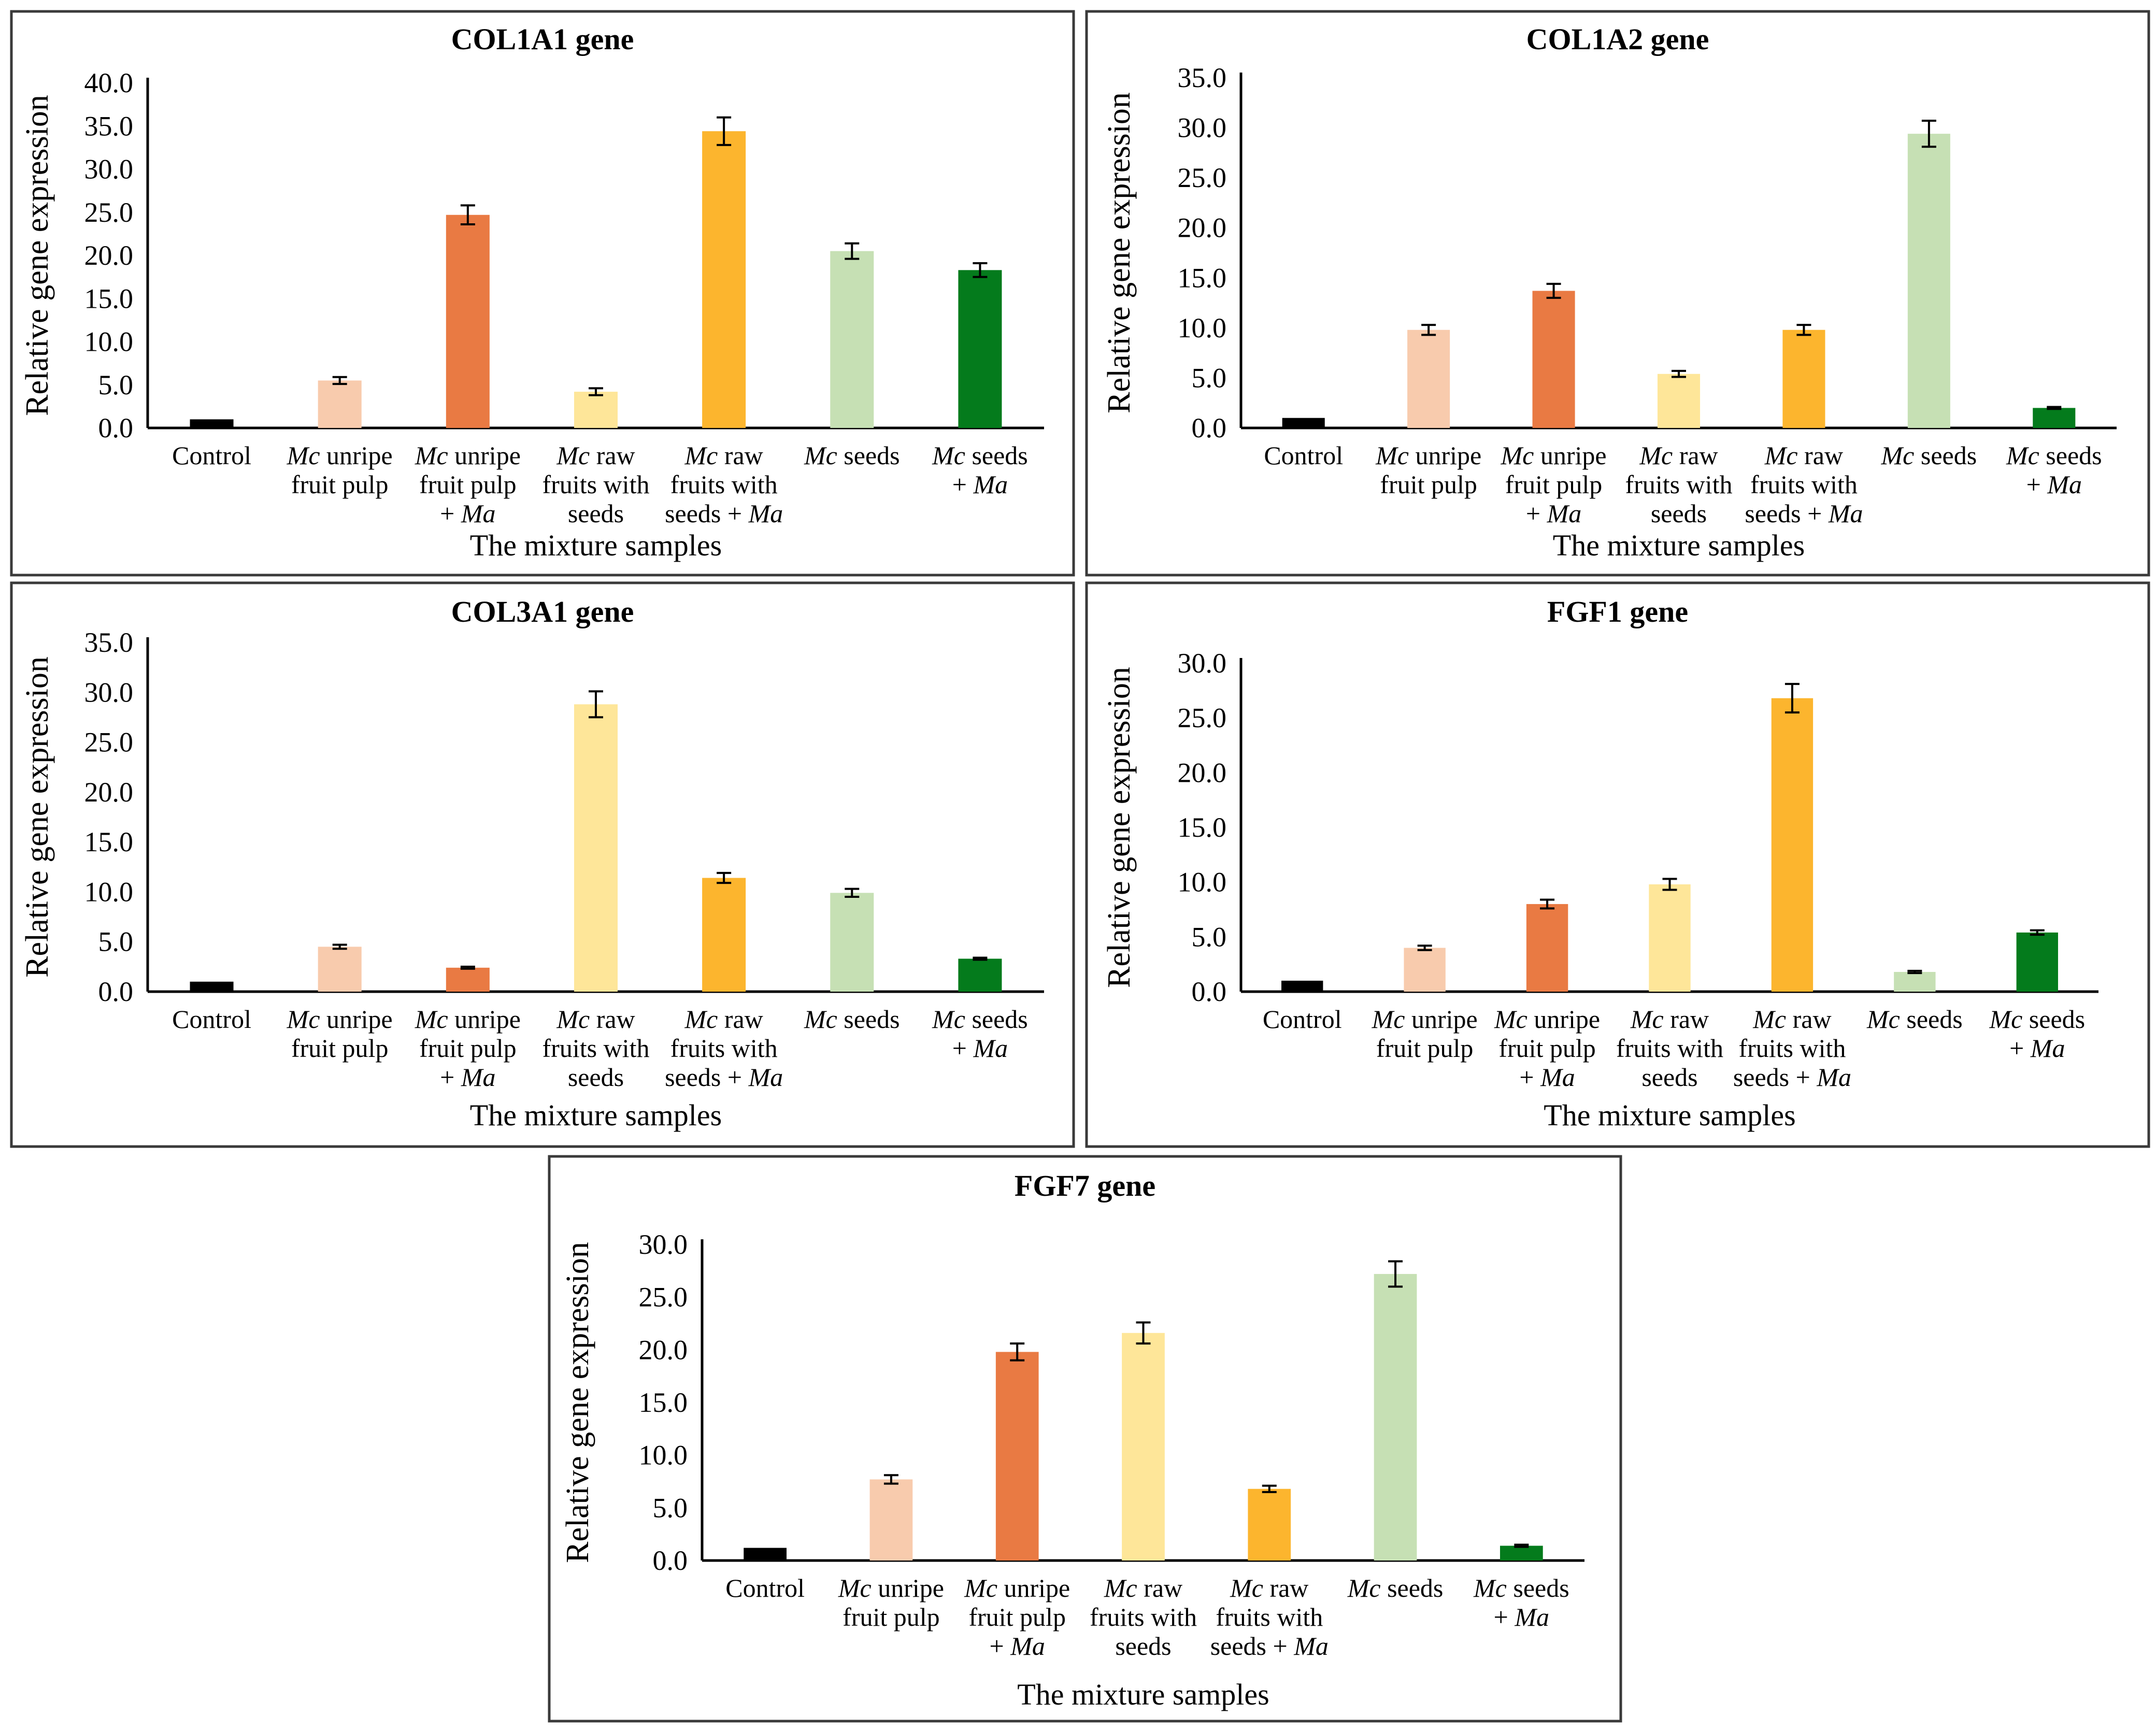 This screenshot has height=1732, width=2156. Describe the element at coordinates (542, 611) in the screenshot. I see `chart-title: COL3A1 gene` at that location.